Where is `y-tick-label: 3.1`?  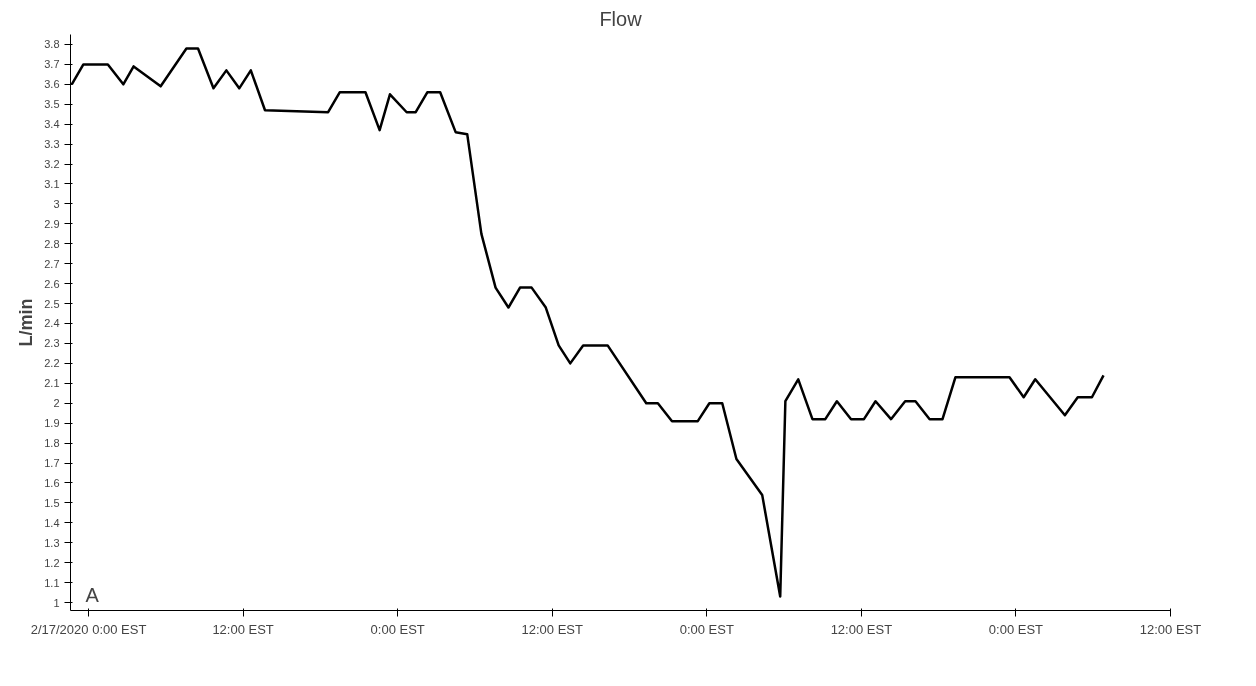
y-tick-label: 3.1 is located at coordinates (52, 183).